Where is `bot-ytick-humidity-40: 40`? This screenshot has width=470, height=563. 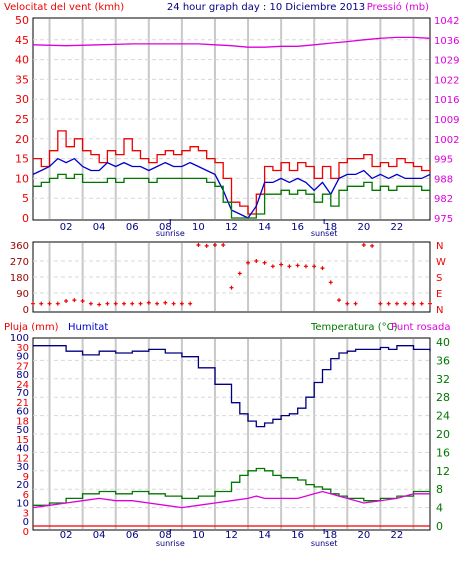 bot-ytick-humidity-40: 40 is located at coordinates (22, 448).